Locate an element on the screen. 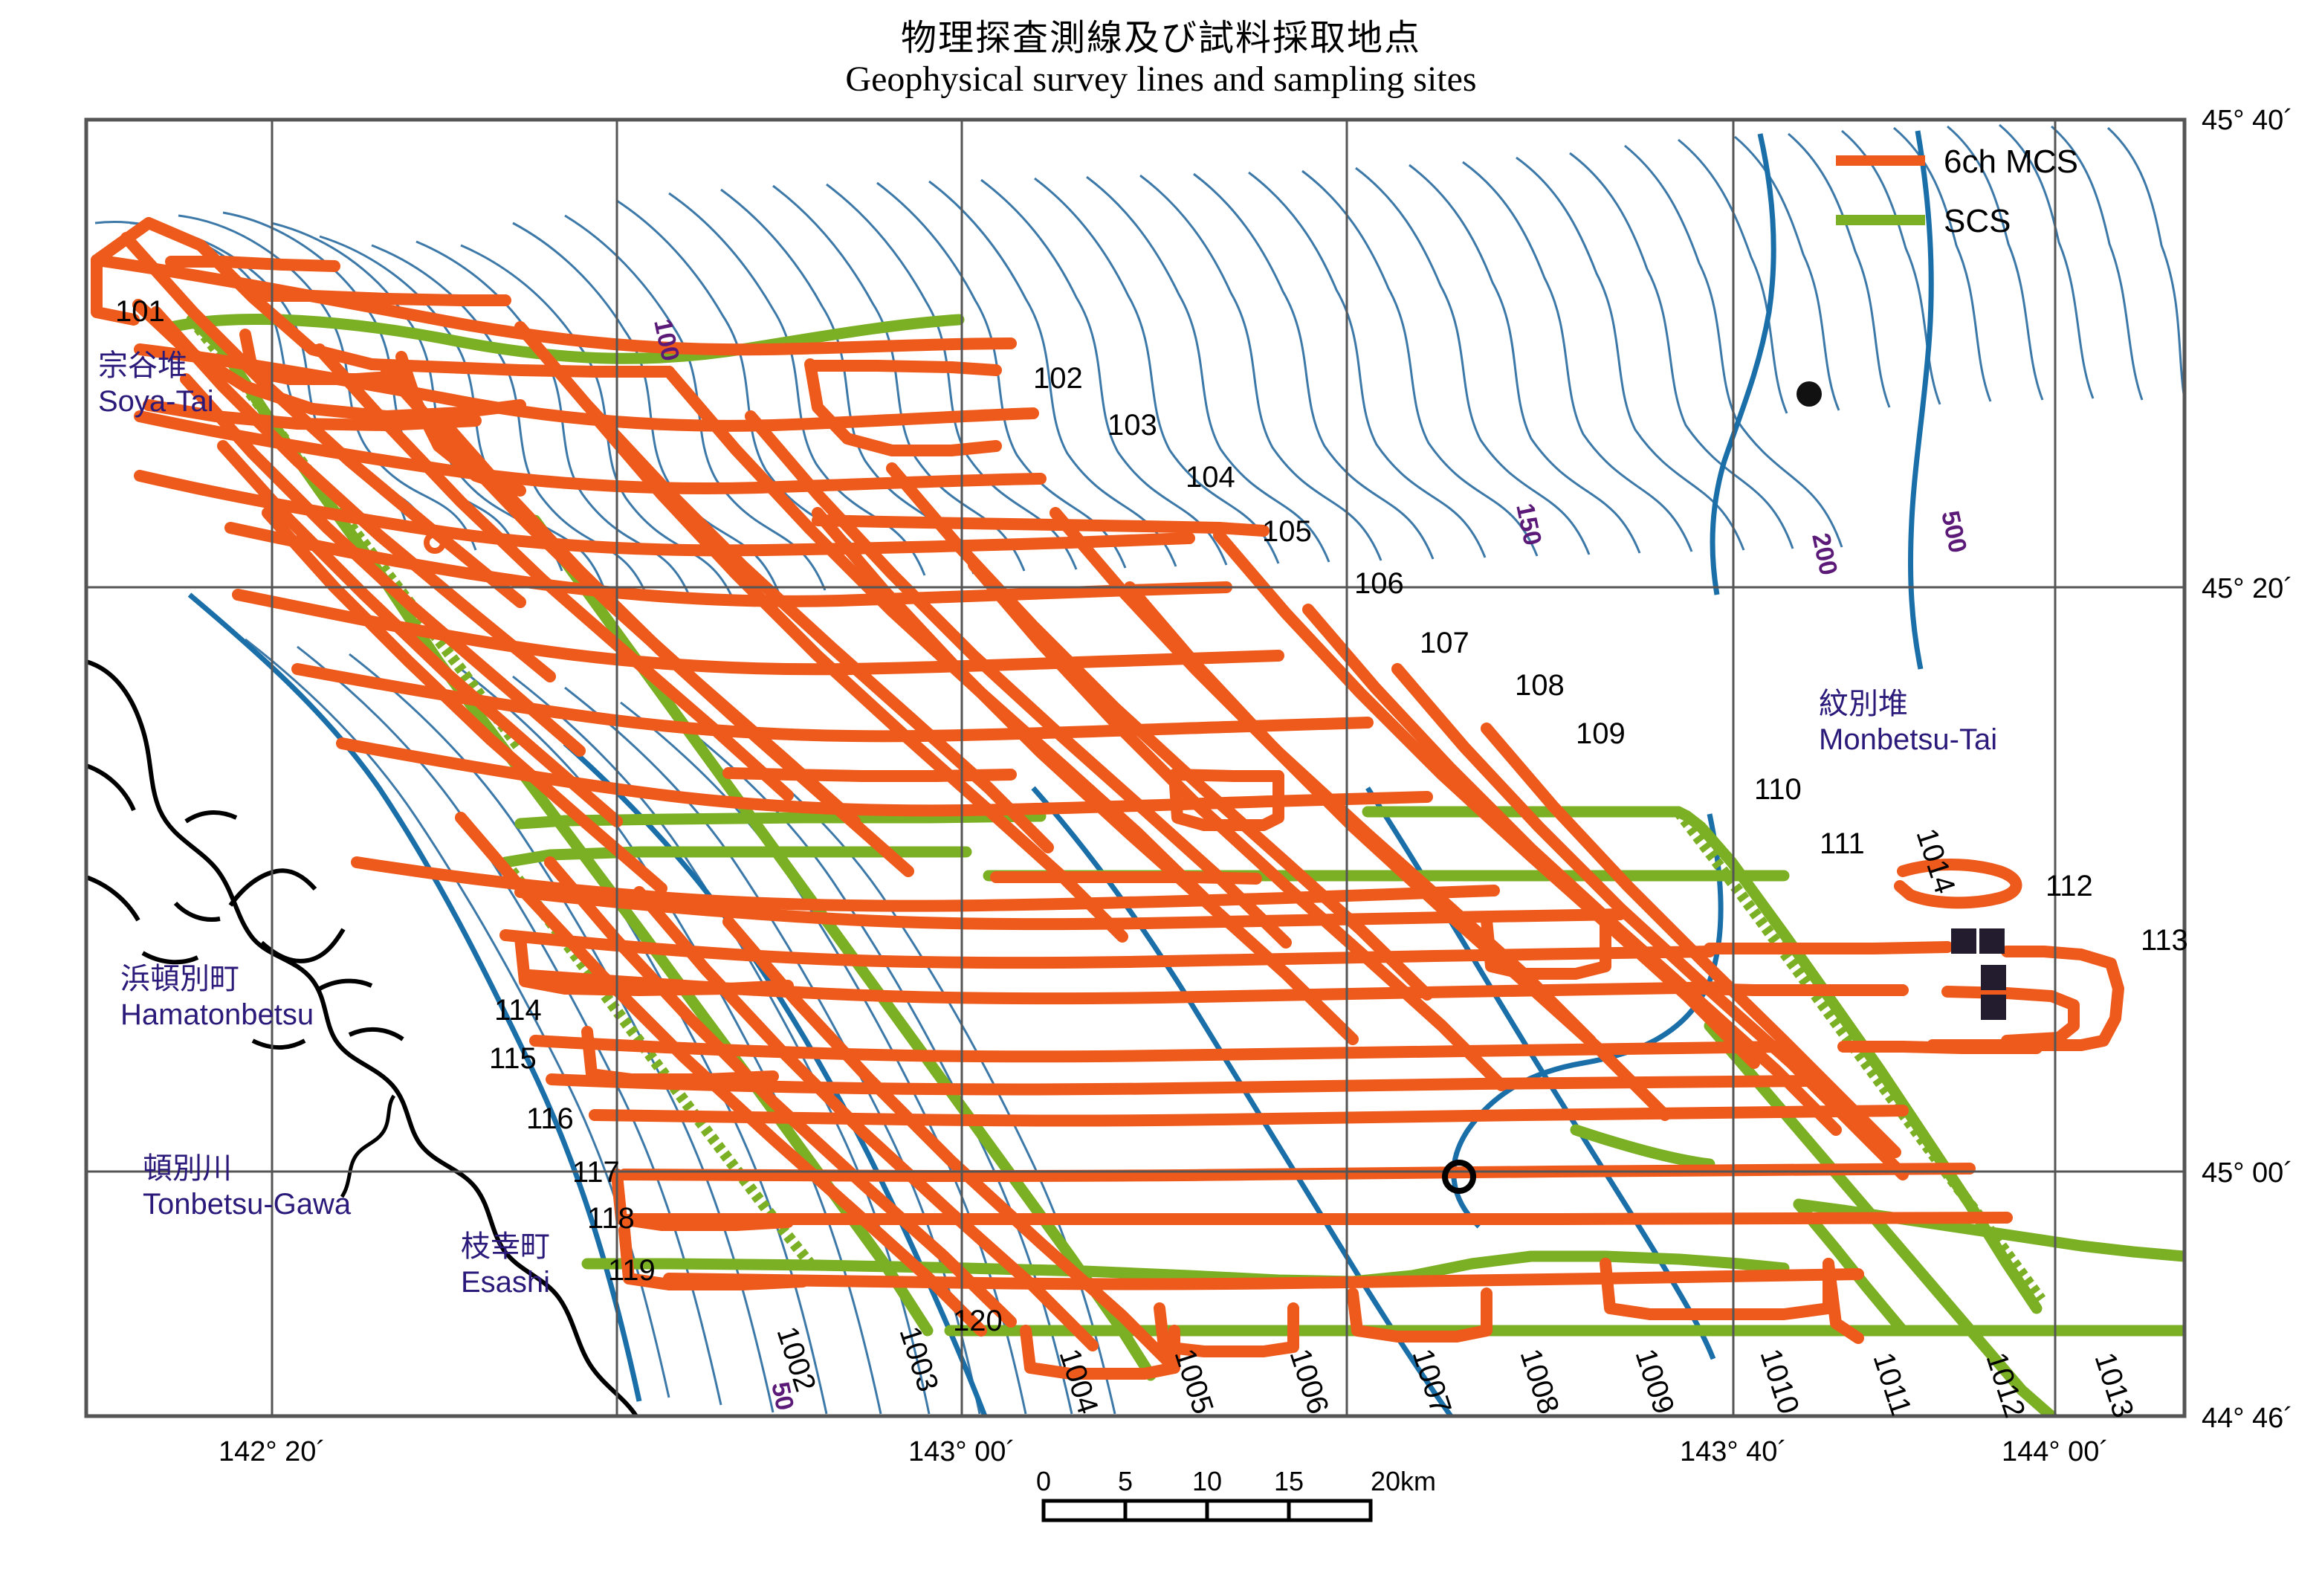 The height and width of the screenshot is (1596, 2322). river-tonbetsu is located at coordinates (368, 1146).